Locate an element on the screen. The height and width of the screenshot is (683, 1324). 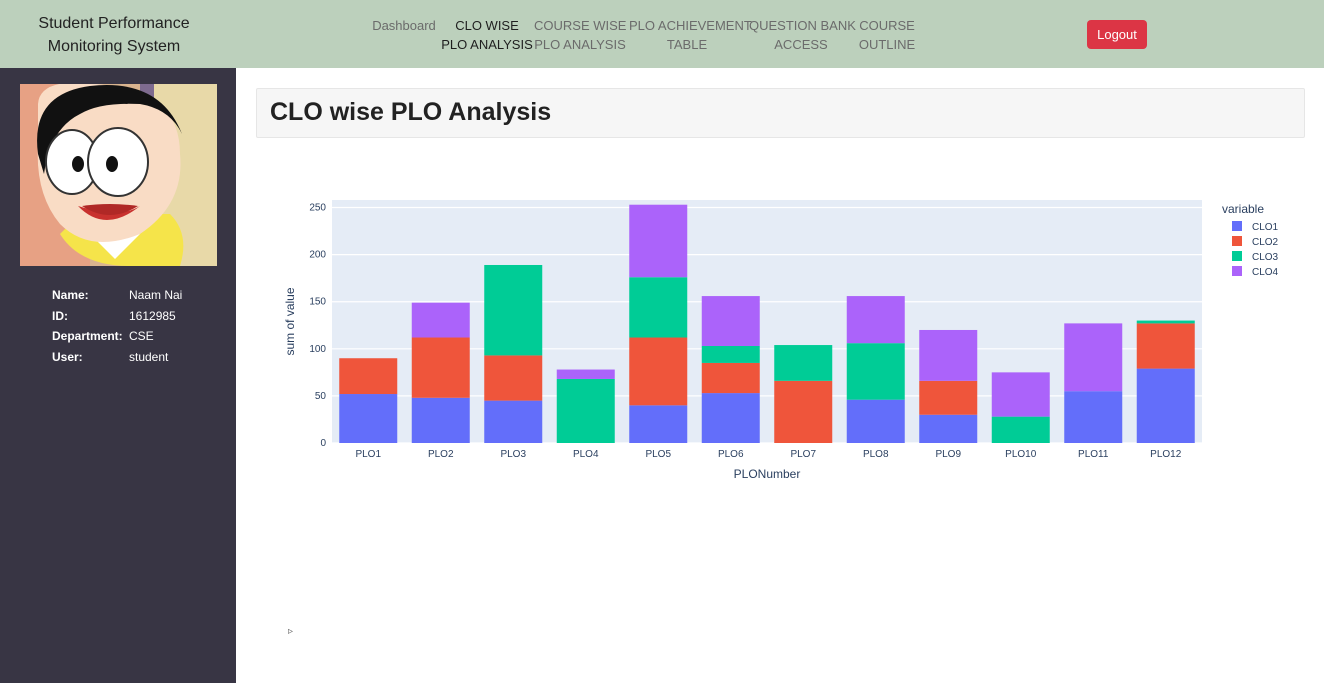
nav-plo-achievement-table: PLO ACHIEVEMENT TABLE is located at coordinates (690, 35).